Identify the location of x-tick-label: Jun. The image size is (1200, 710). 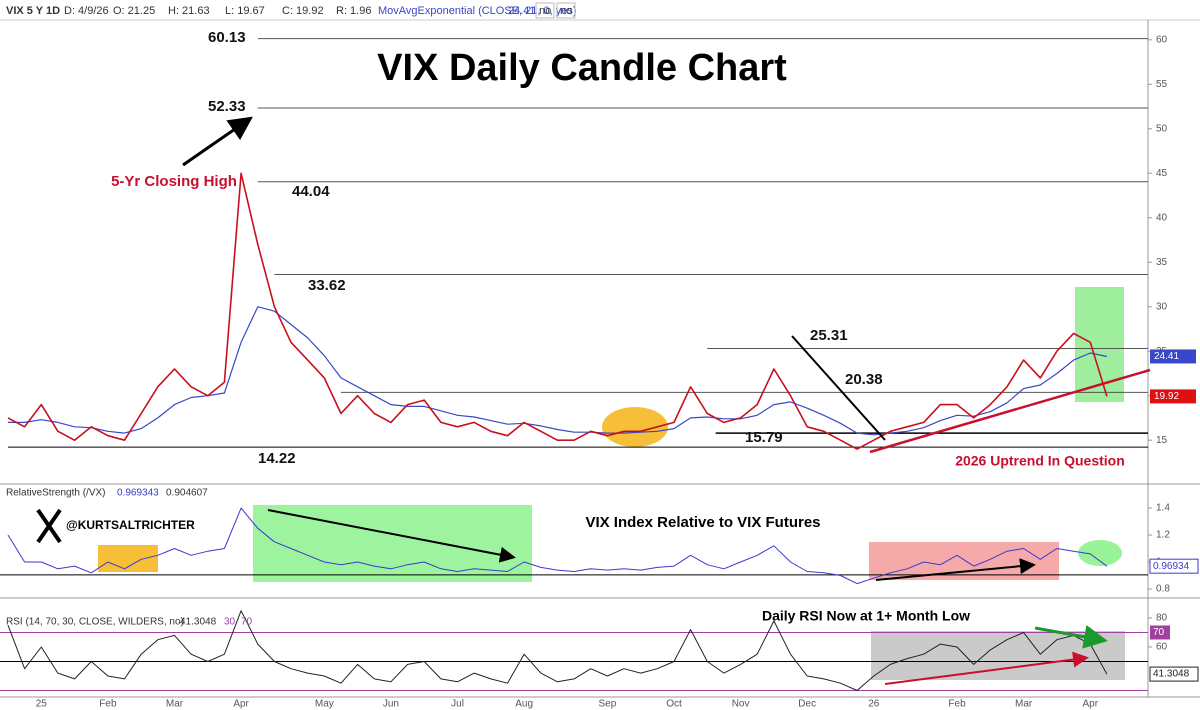
(391, 704).